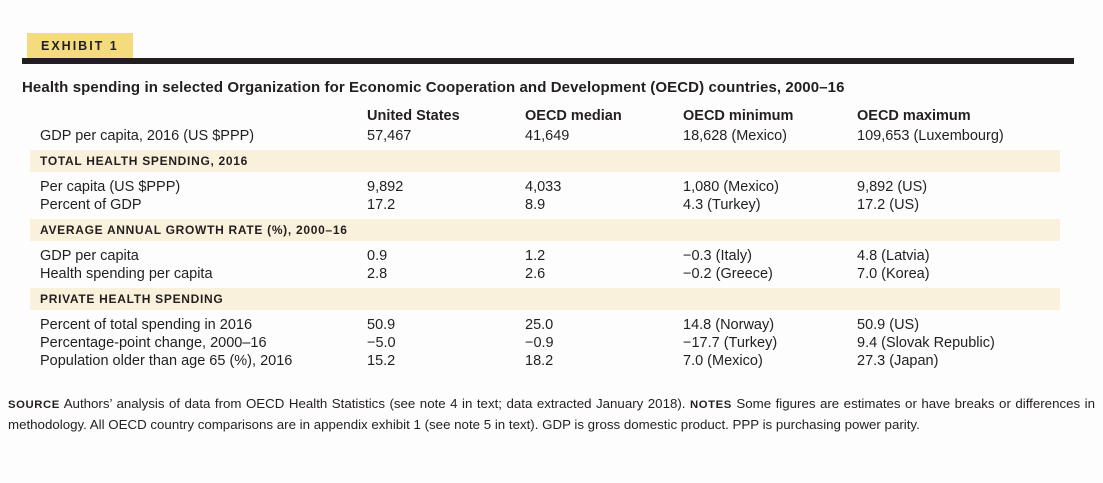  What do you see at coordinates (730, 343) in the screenshot?
I see `cell-value: −17.7 (Turkey)` at bounding box center [730, 343].